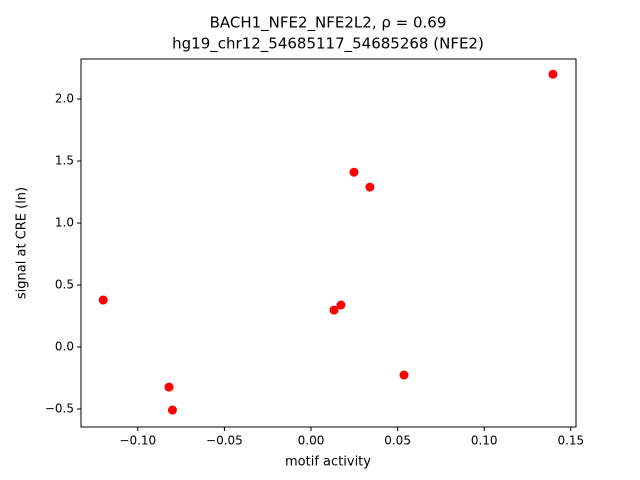 The width and height of the screenshot is (640, 480). I want to click on y-tick-label: 2.0, so click(64, 99).